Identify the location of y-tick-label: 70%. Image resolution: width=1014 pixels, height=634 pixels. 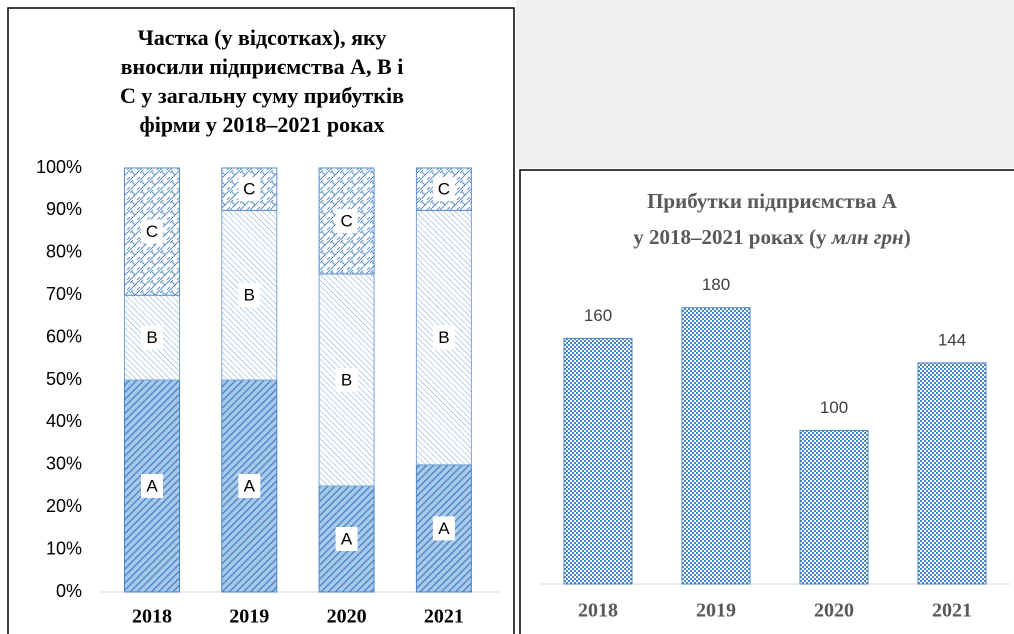
(64, 294).